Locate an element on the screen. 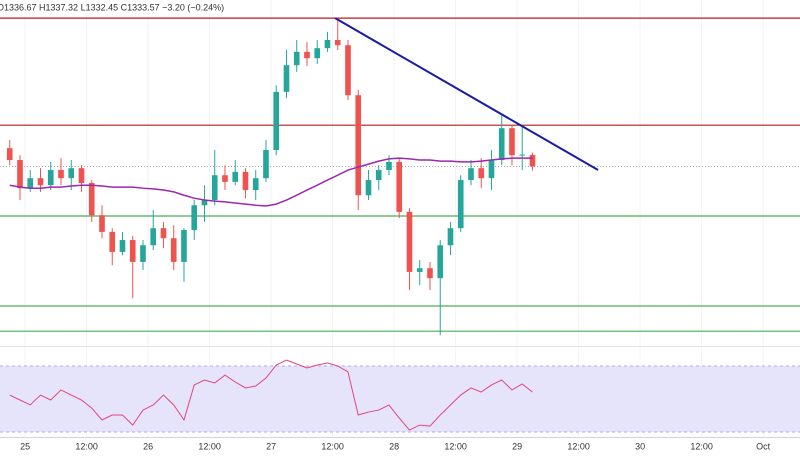  rsi-band is located at coordinates (400, 399).